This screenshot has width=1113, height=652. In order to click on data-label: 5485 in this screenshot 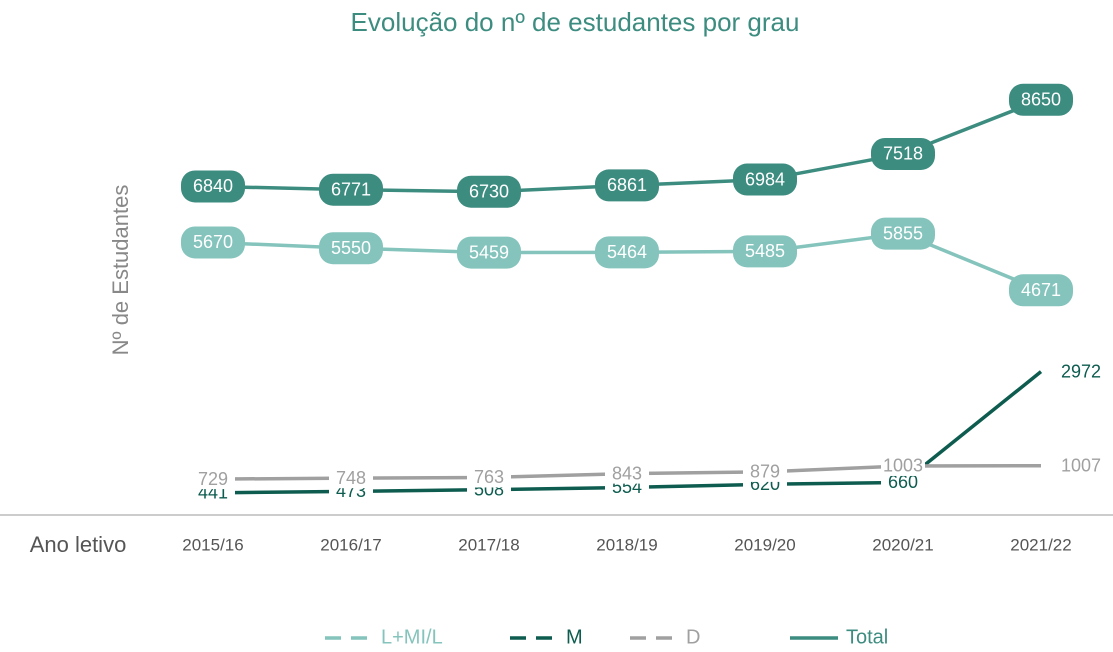, I will do `click(765, 251)`.